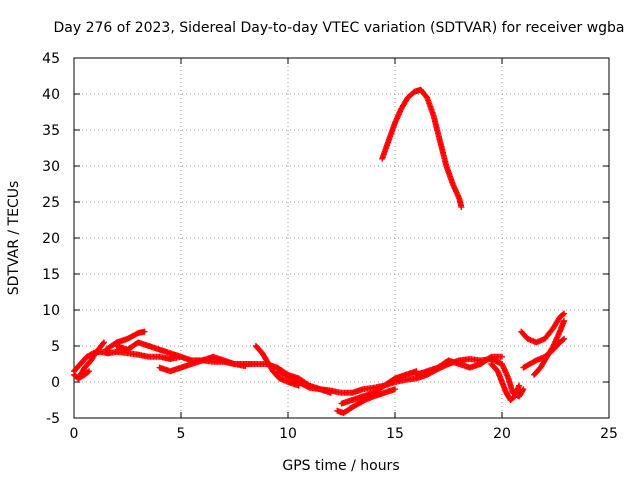 The height and width of the screenshot is (480, 640). What do you see at coordinates (55, 347) in the screenshot?
I see `y-tick-label: 5` at bounding box center [55, 347].